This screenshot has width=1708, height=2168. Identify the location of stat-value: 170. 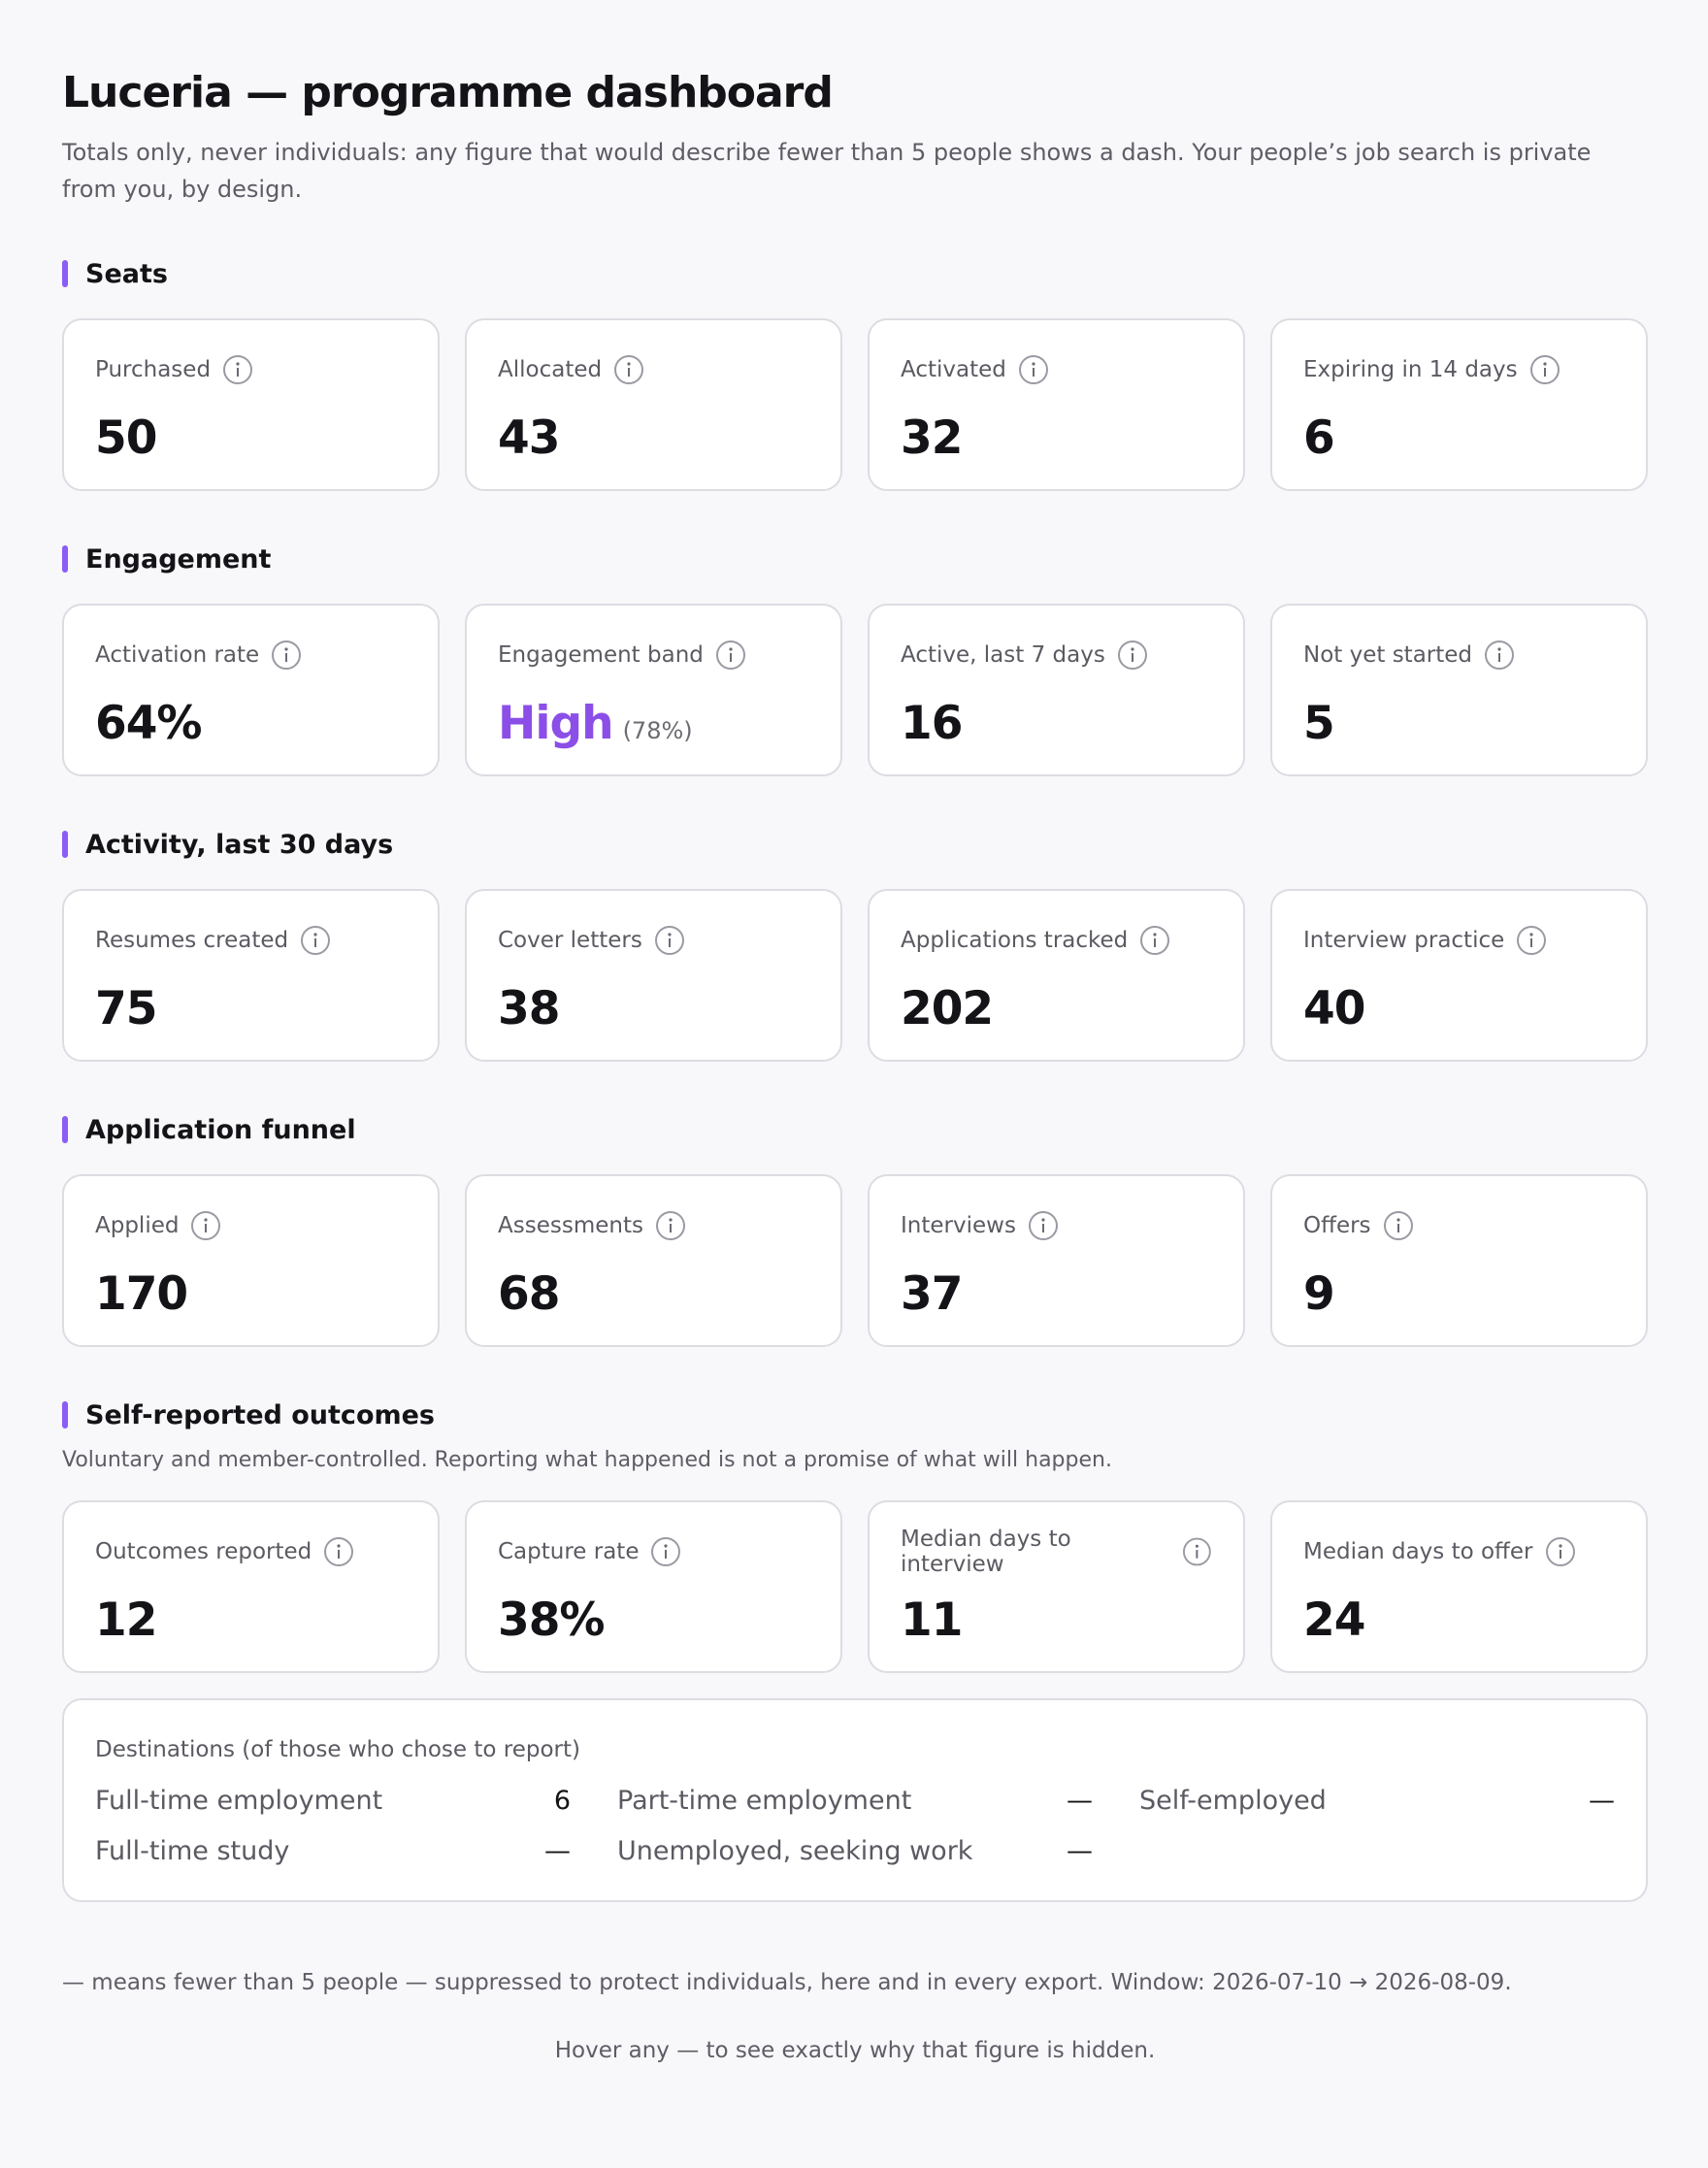
(142, 1294).